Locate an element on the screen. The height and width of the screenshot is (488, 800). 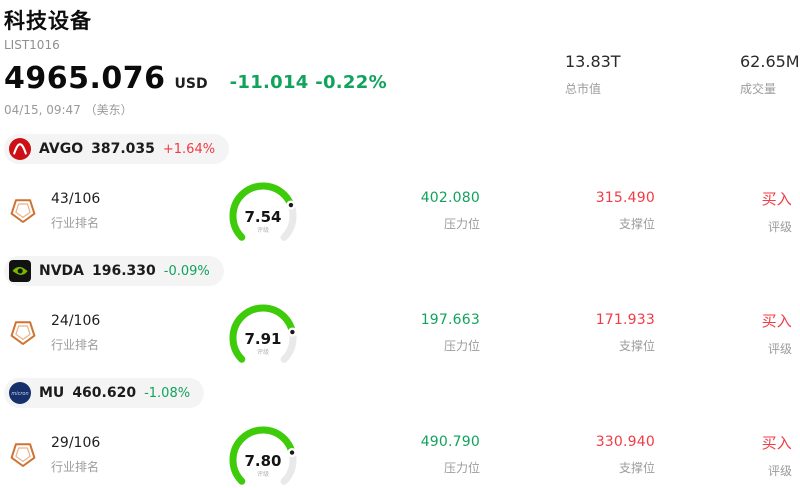
svg-text: micron is located at coordinates (19, 394).